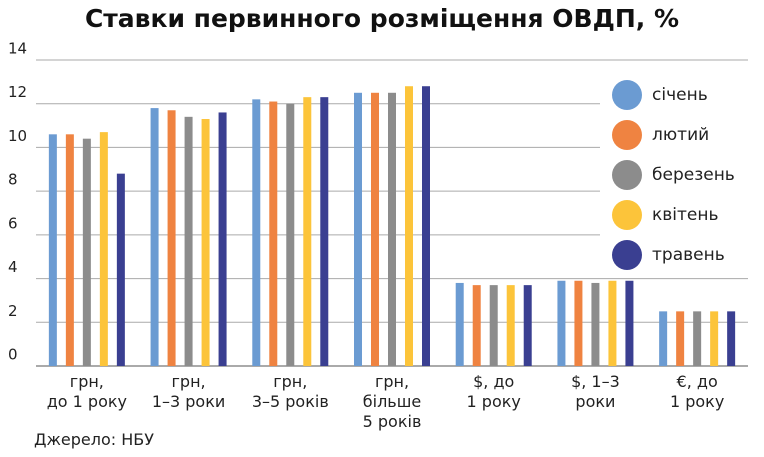 This screenshot has width=764, height=457. I want to click on x-tick-label: $, 1–3 роки, so click(595, 391).